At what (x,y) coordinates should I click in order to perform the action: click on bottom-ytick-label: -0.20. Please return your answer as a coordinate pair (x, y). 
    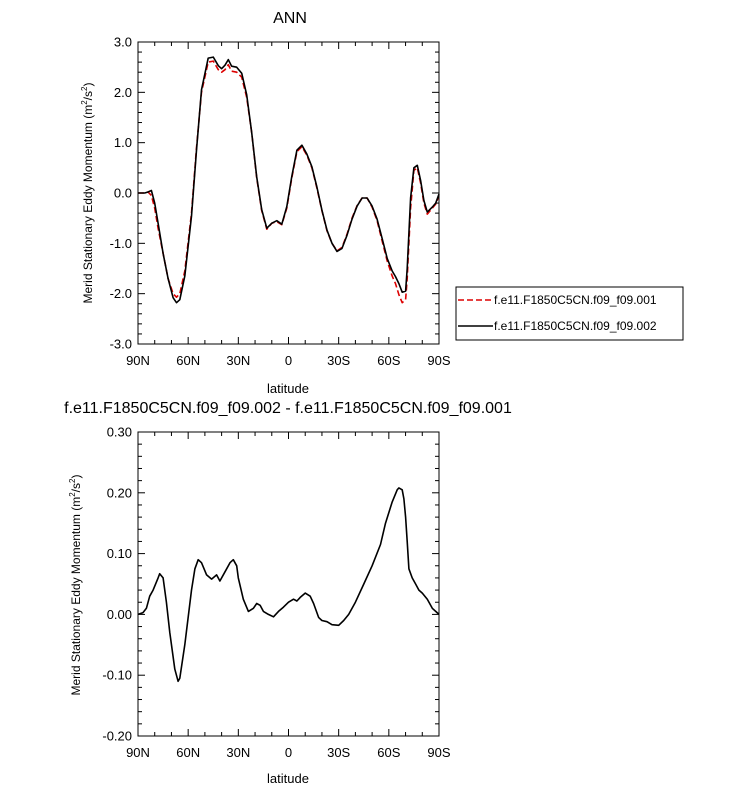
    Looking at the image, I should click on (117, 736).